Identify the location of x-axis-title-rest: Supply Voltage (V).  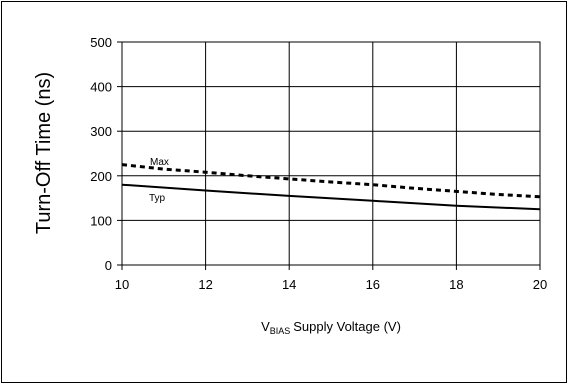
(347, 326).